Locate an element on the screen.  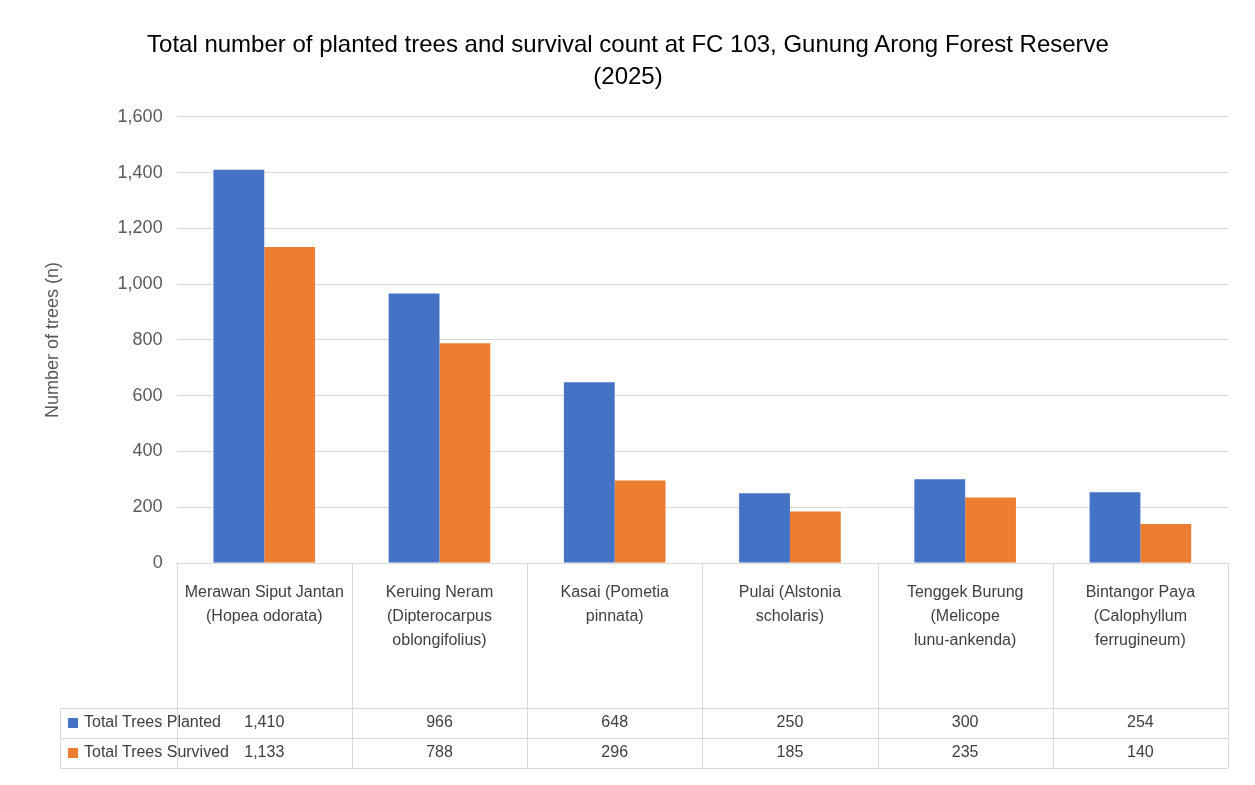
x-tick-label: Pulai (Alstonia scholaris) is located at coordinates (790, 604).